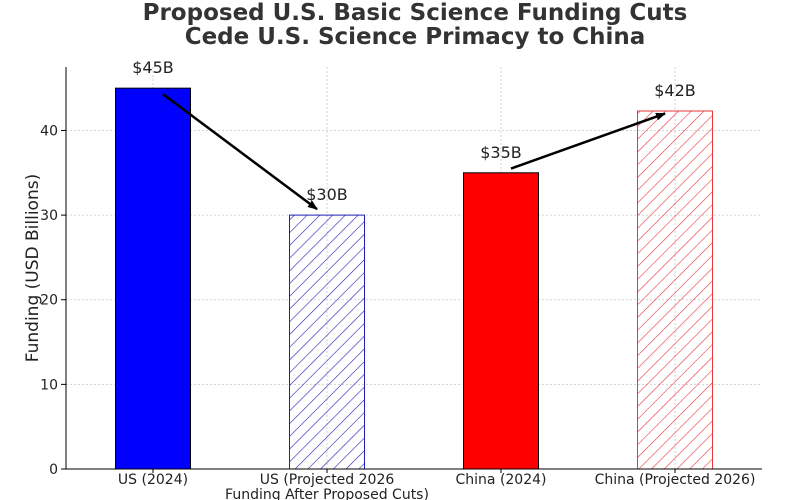 Image resolution: width=800 pixels, height=500 pixels. What do you see at coordinates (414, 152) in the screenshot?
I see `trend-arrows` at bounding box center [414, 152].